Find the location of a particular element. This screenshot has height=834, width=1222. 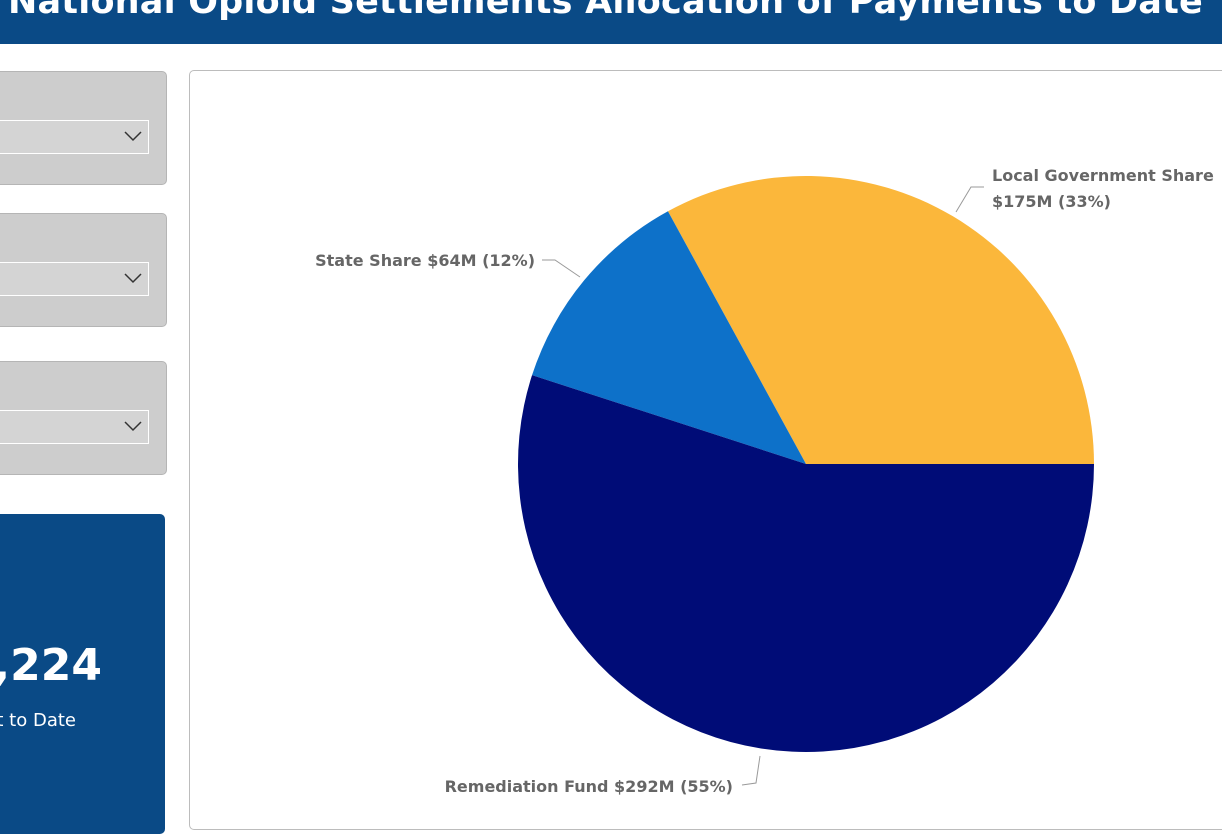

pie-slice-local-government-share is located at coordinates (880, 320).